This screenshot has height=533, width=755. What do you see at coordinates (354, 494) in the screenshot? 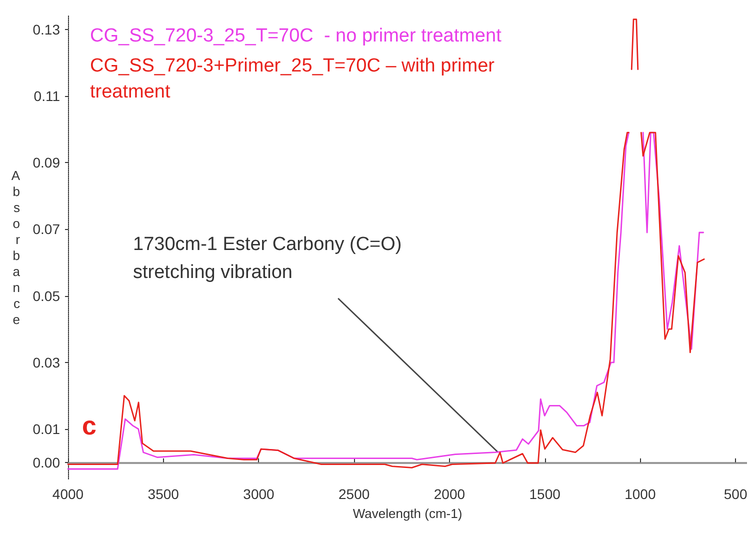
I see `x-tick-label: 2500` at bounding box center [354, 494].